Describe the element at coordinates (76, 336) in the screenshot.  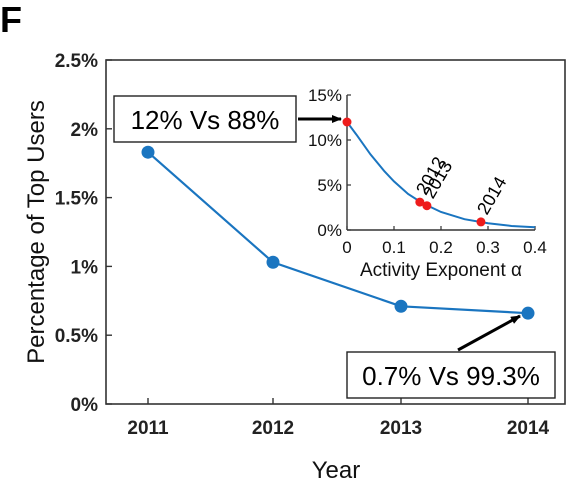
I see `main-y-tick-label: 0.5%` at that location.